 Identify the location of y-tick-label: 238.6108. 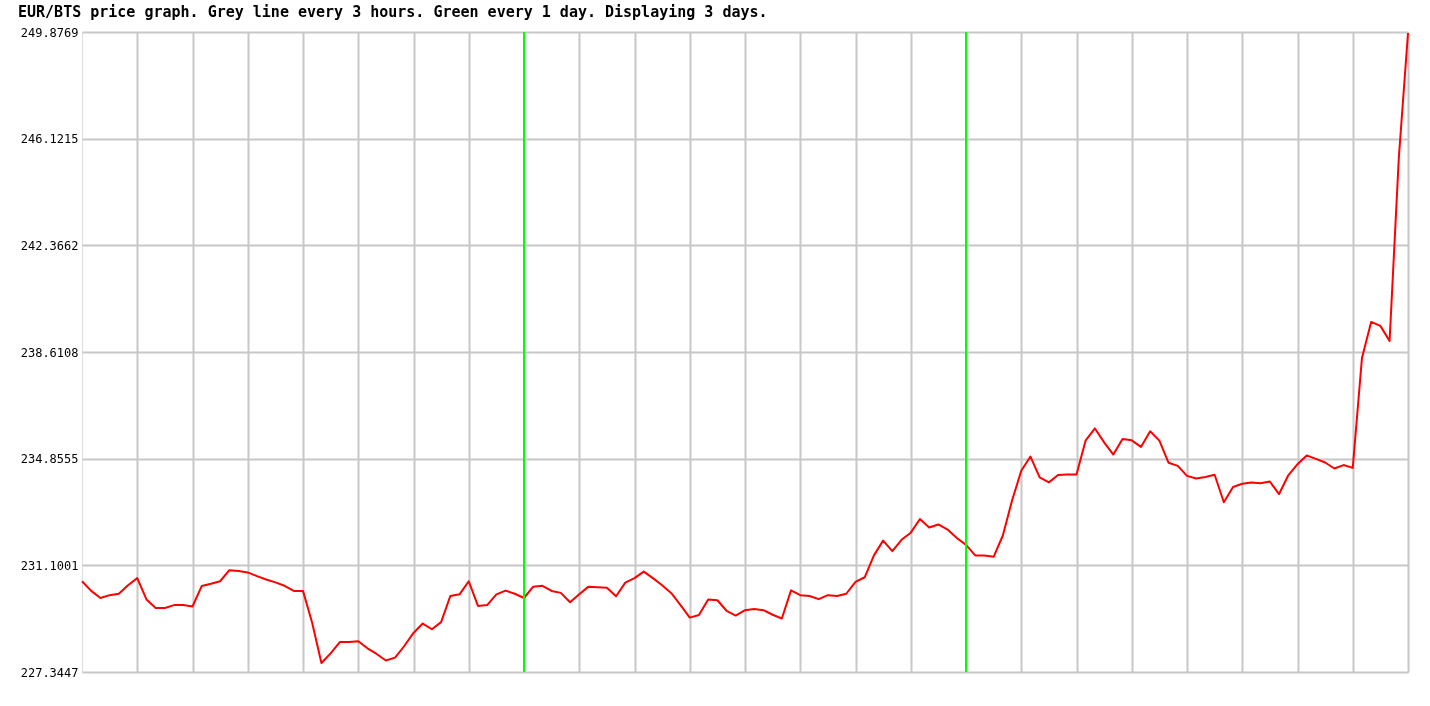
(49, 352).